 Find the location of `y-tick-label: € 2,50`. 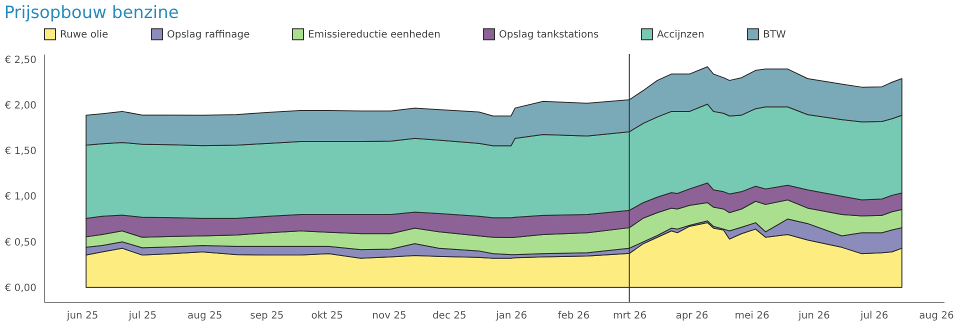

y-tick-label: € 2,50 is located at coordinates (20, 60).